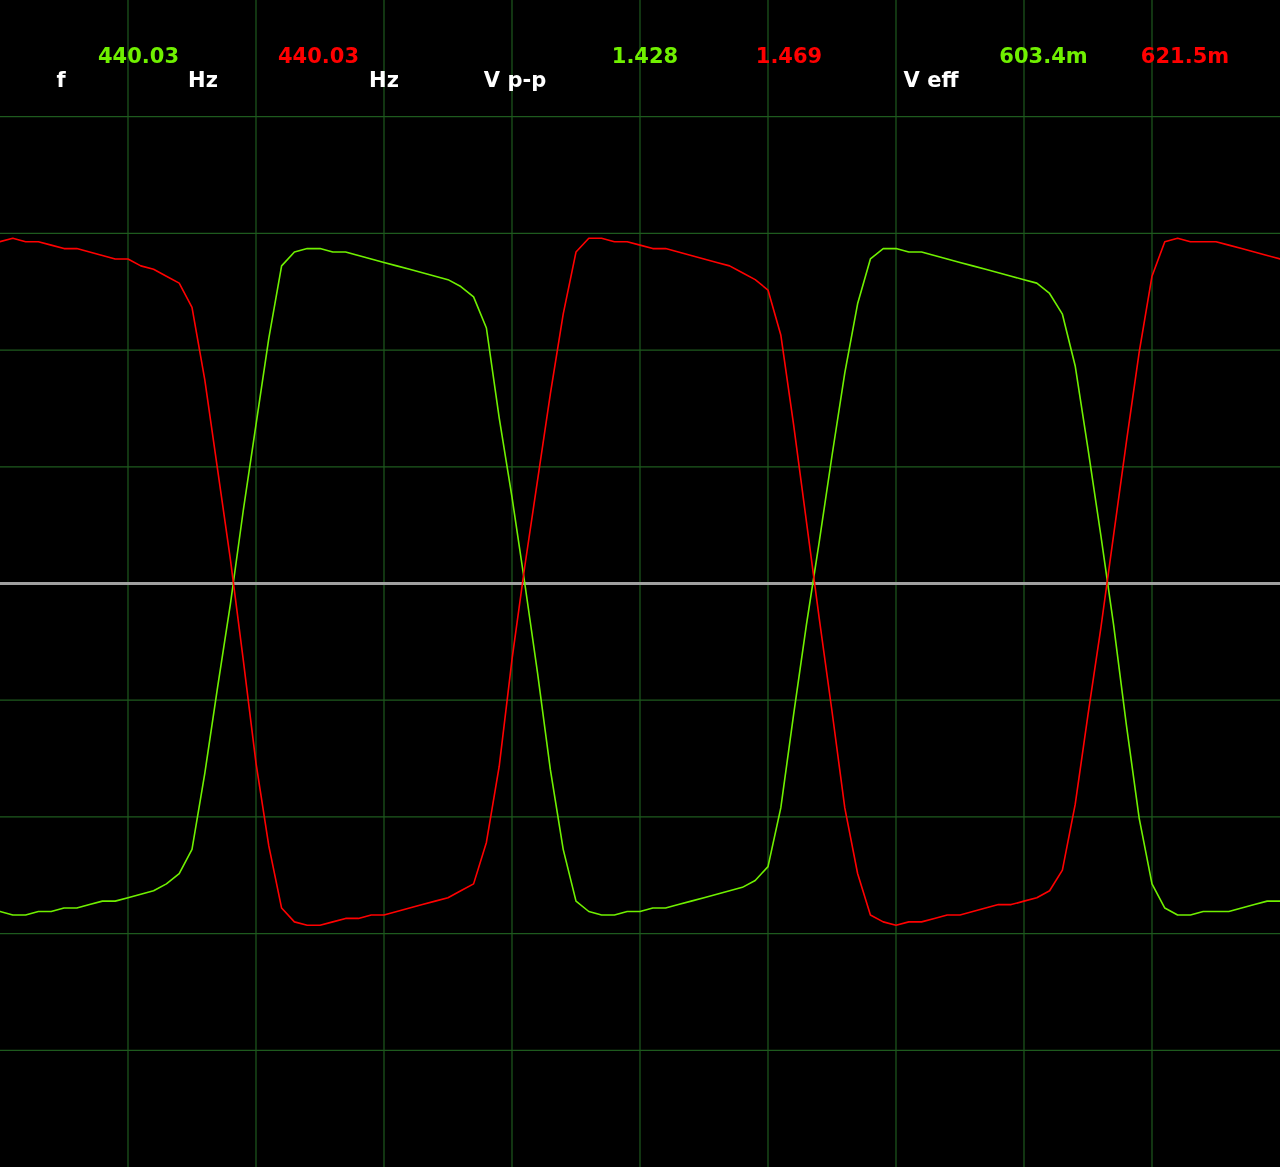  What do you see at coordinates (789, 56) in the screenshot?
I see `text: 1.469` at bounding box center [789, 56].